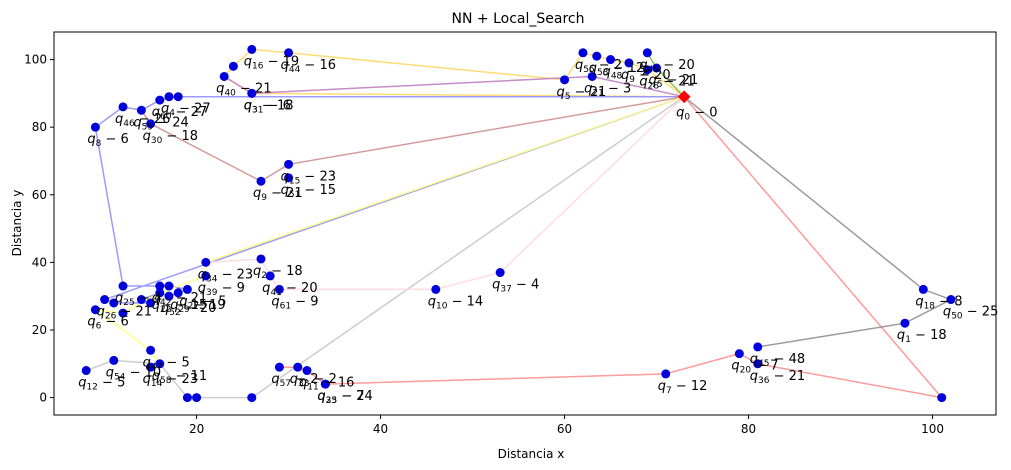 The height and width of the screenshot is (470, 1011). What do you see at coordinates (564, 429) in the screenshot?
I see `x-tick-label-3: 60` at bounding box center [564, 429].